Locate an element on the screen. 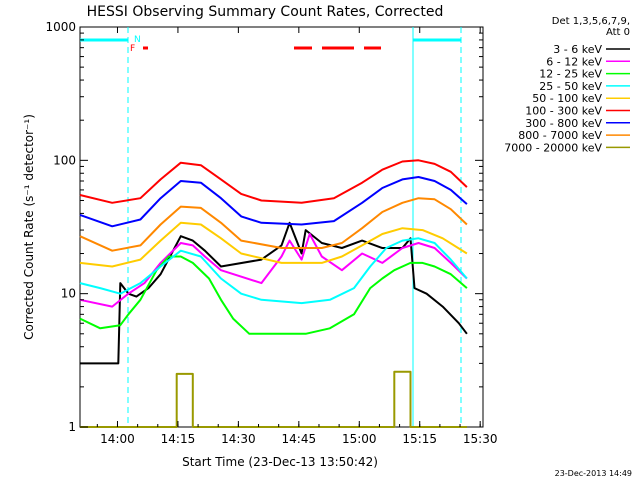 The width and height of the screenshot is (640, 480). footer-timestamp: 23-Dec-2013 14:49 is located at coordinates (593, 473).